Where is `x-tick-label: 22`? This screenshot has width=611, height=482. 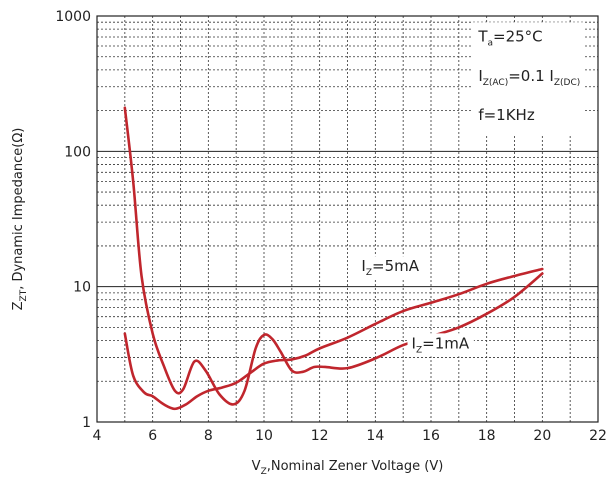
x-tick-label: 22 is located at coordinates (598, 436).